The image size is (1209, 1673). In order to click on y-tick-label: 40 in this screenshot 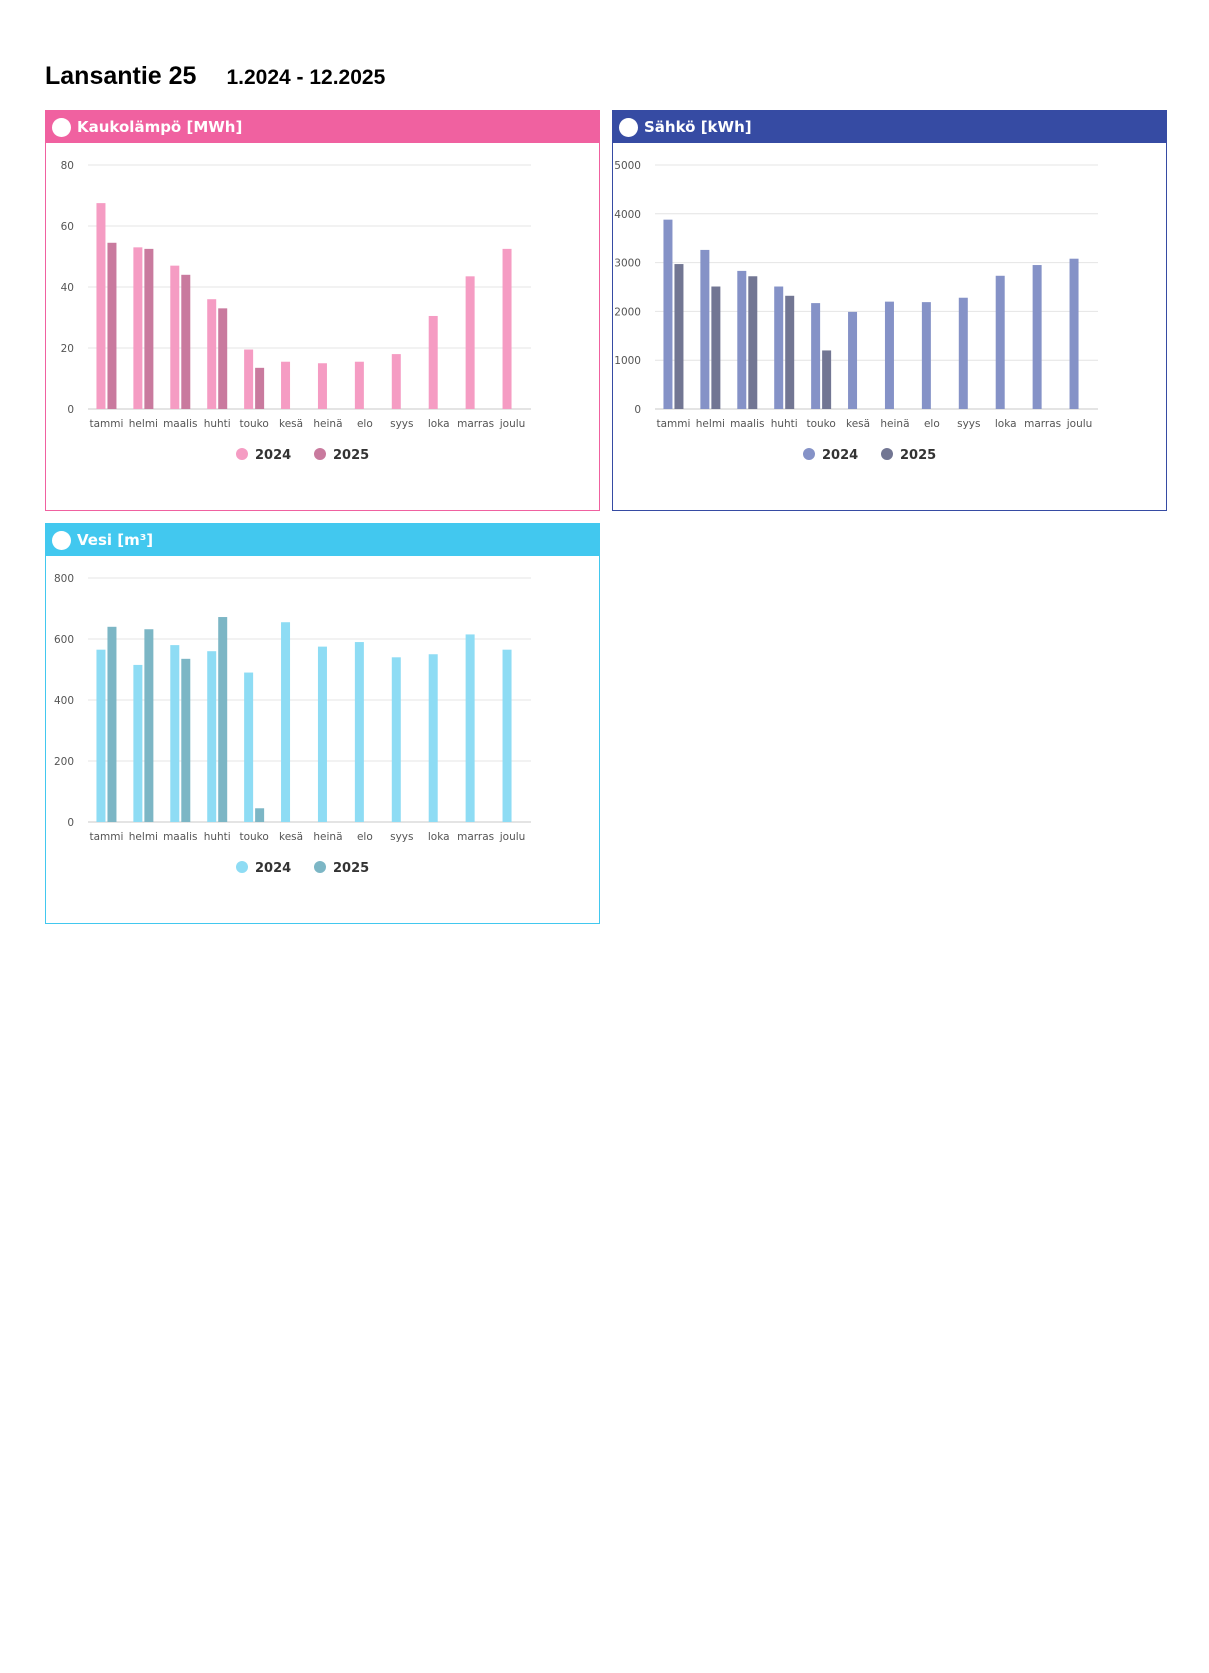, I will do `click(67, 288)`.